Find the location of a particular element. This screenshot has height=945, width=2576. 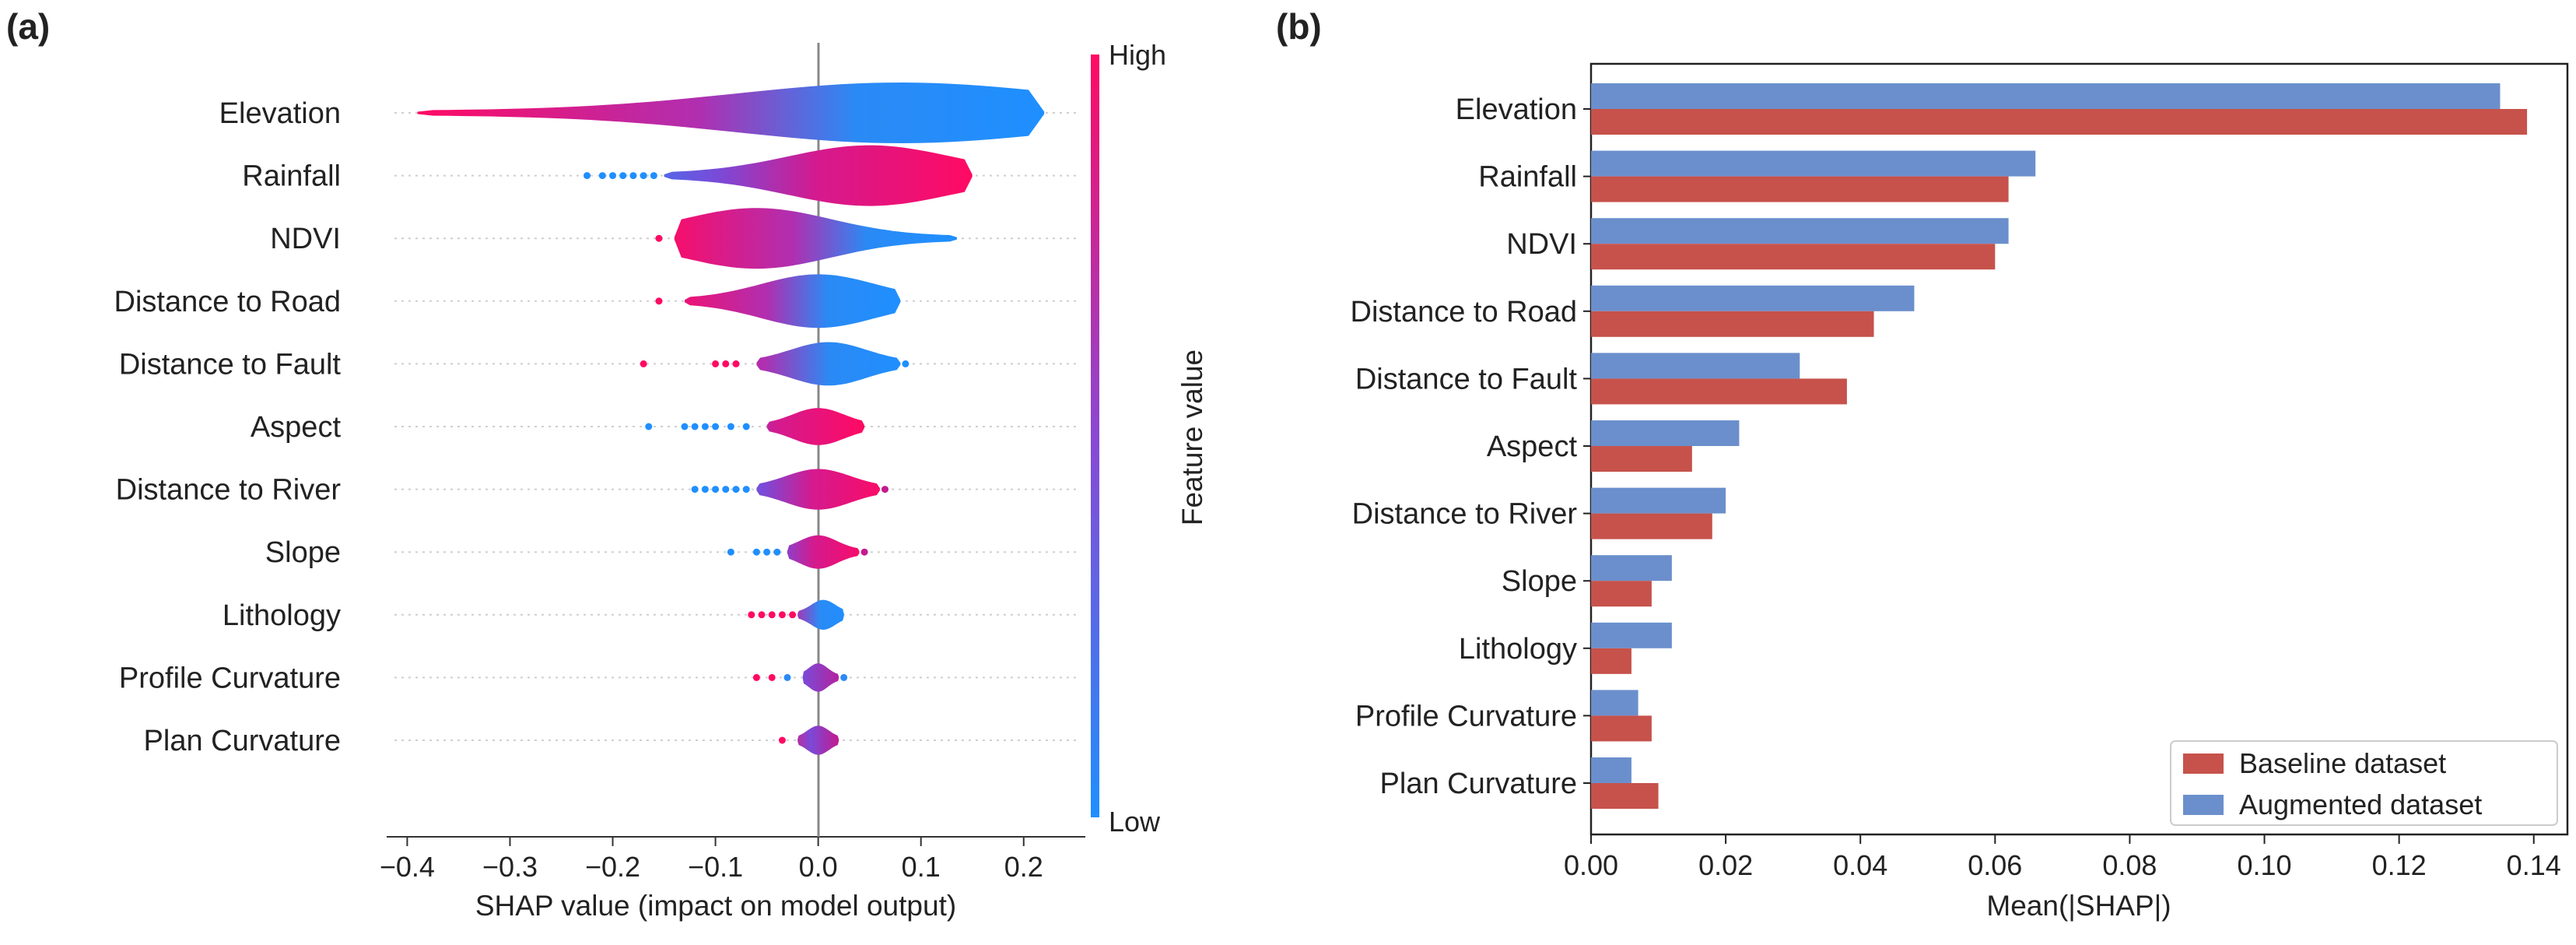

violin-slope is located at coordinates (824, 552).